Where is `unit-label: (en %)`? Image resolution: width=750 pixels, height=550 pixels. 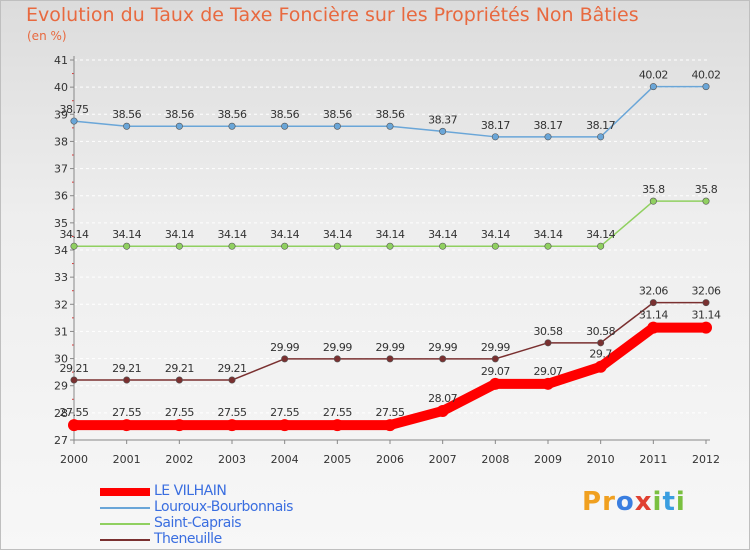
unit-label: (en %) is located at coordinates (47, 36).